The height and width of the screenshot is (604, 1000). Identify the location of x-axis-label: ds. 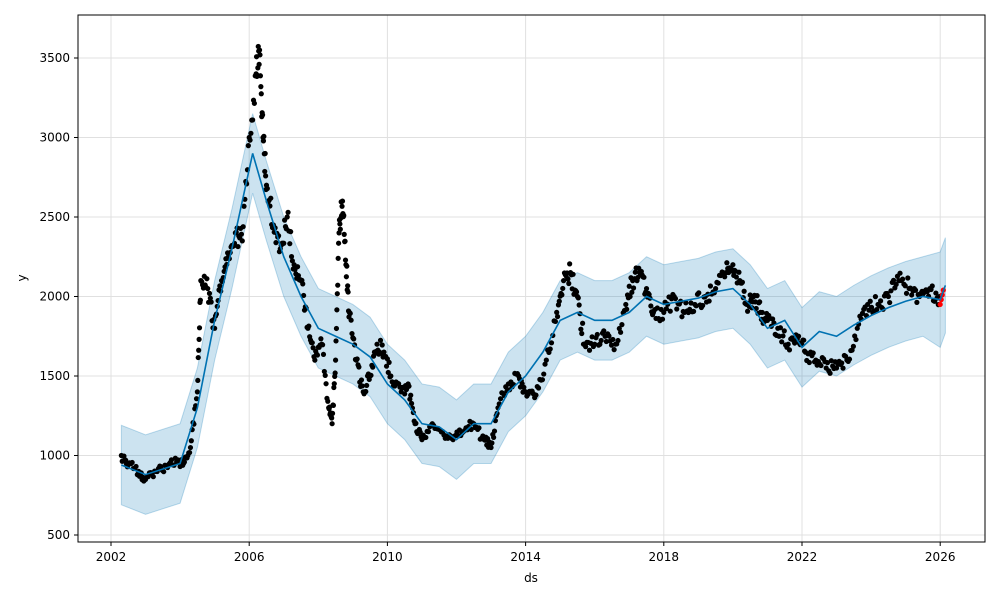
(531, 578).